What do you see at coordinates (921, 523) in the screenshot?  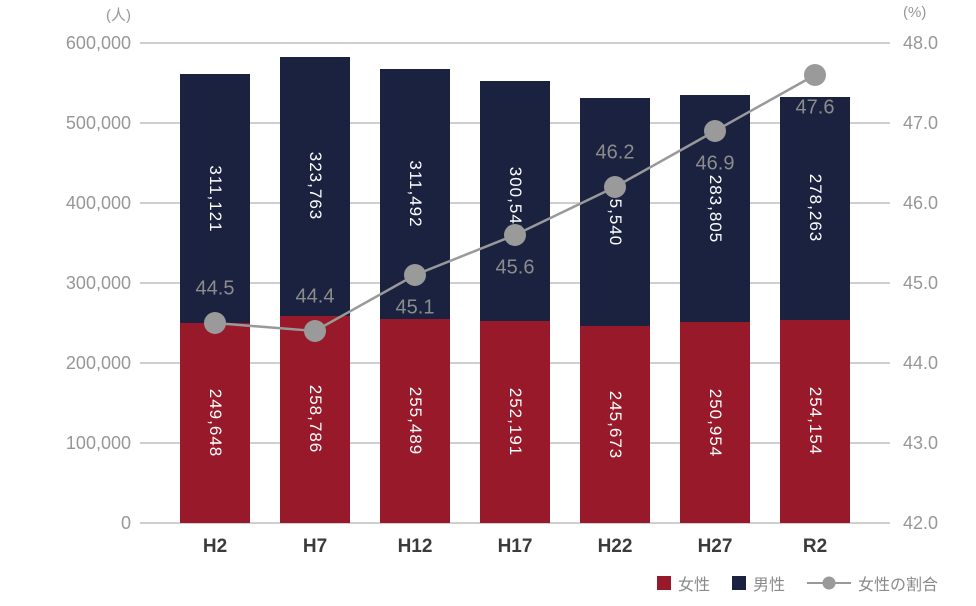 I see `right-tick-42.0: 42.0` at bounding box center [921, 523].